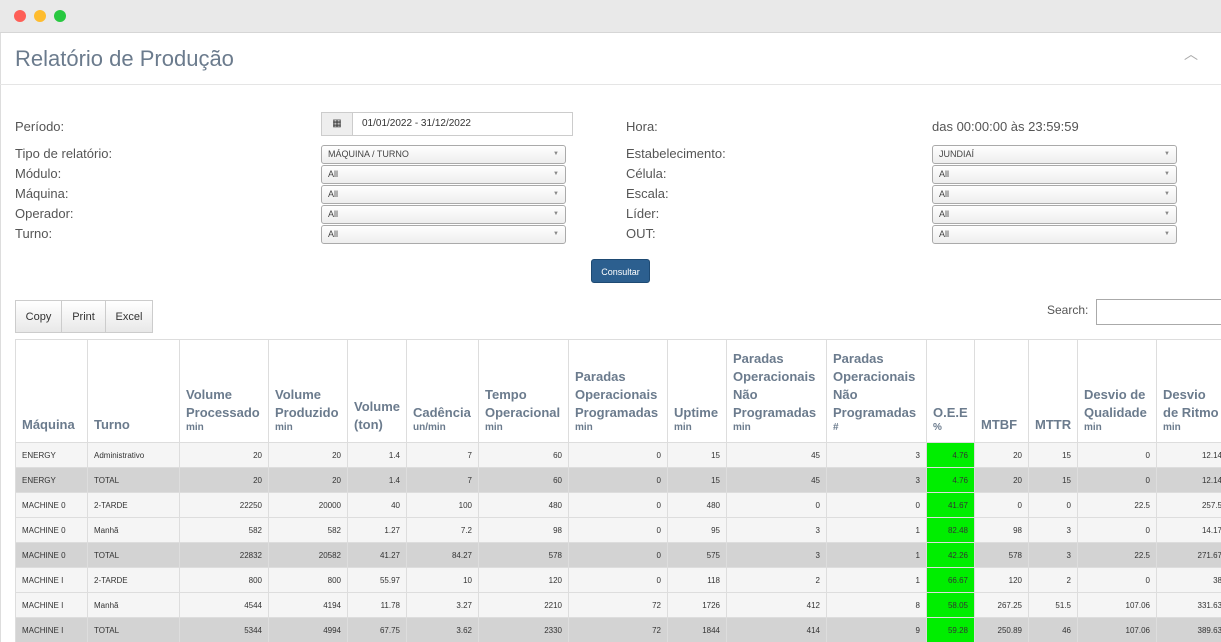 The image size is (1221, 642). I want to click on table-cell: 20000, so click(308, 505).